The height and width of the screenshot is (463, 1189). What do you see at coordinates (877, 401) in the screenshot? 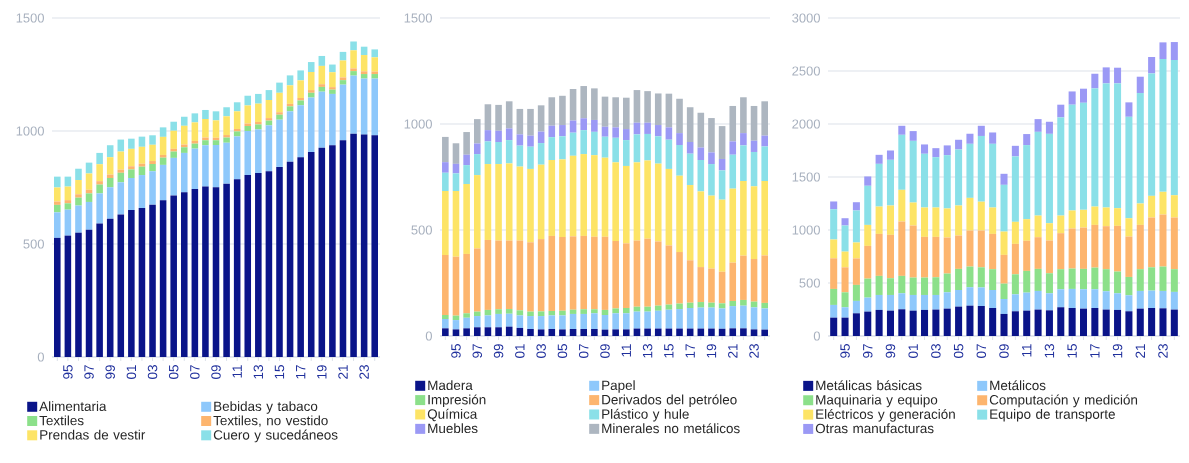
I see `legend-label: Maquinaria y equipo` at bounding box center [877, 401].